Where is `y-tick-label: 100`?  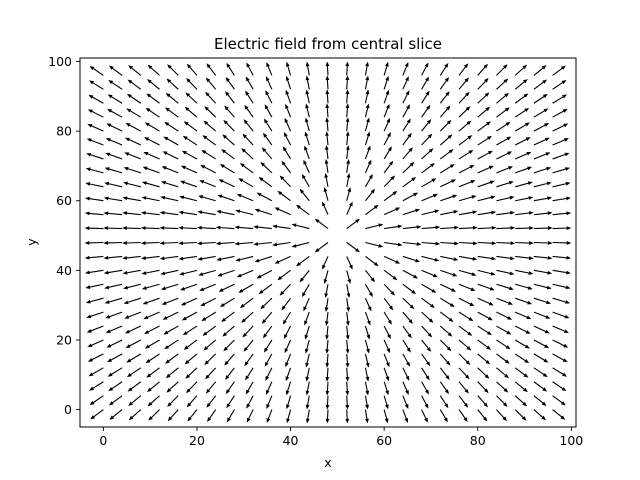 y-tick-label: 100 is located at coordinates (60, 61).